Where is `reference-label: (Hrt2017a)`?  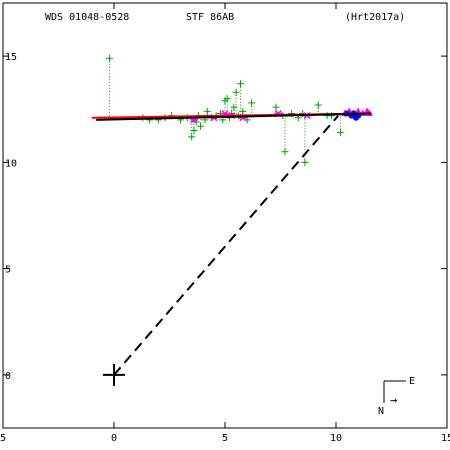 reference-label: (Hrt2017a) is located at coordinates (375, 17).